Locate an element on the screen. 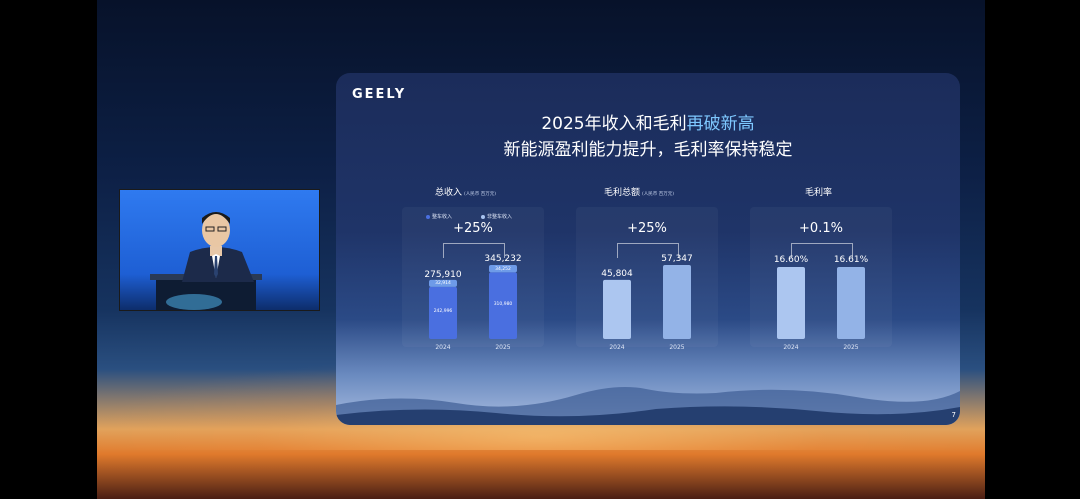 The height and width of the screenshot is (499, 1080). segment-label-nonvehicle-2025: 34,252 is located at coordinates (503, 269).